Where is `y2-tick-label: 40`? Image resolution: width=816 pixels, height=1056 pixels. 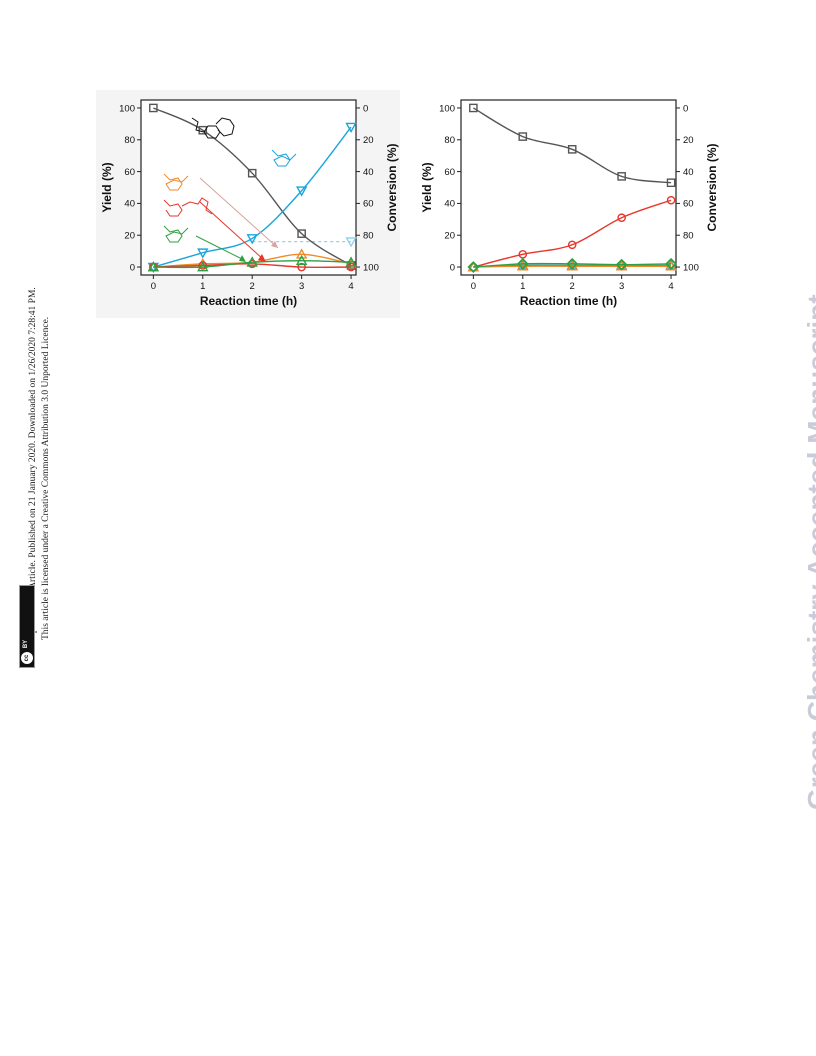
y2-tick-label: 40 is located at coordinates (368, 172).